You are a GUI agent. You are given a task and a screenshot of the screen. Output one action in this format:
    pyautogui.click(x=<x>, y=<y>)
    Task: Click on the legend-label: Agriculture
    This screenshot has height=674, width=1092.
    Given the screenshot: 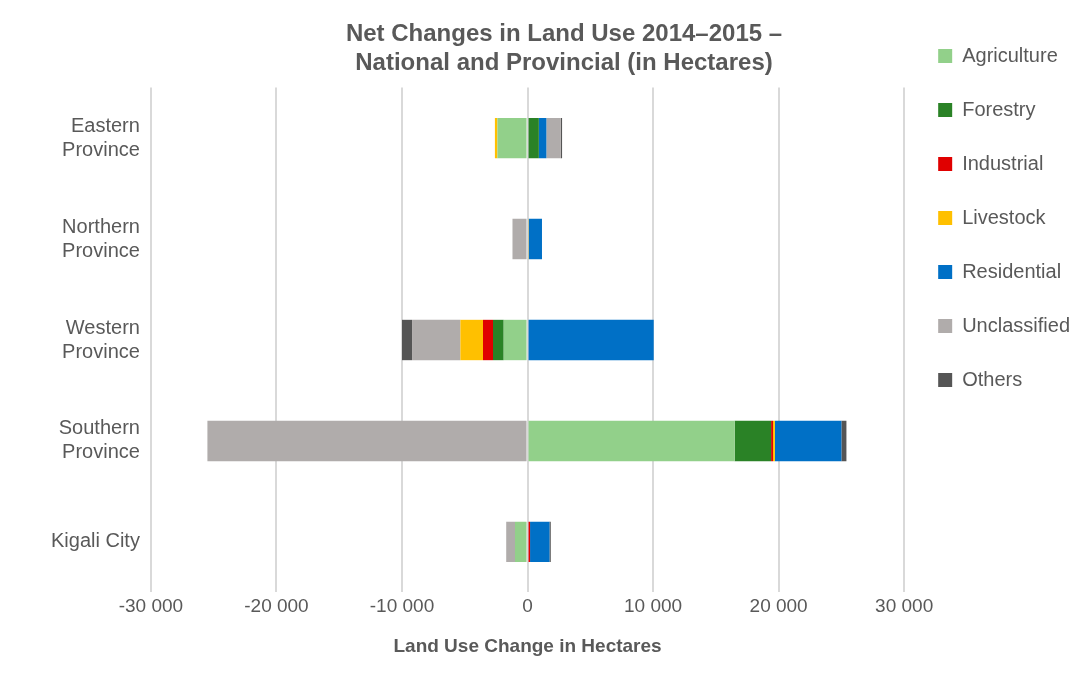 What is the action you would take?
    pyautogui.click(x=1010, y=54)
    